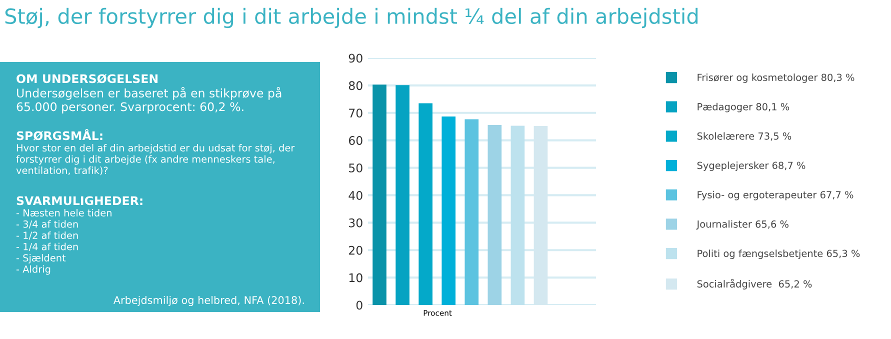 The width and height of the screenshot is (891, 339). What do you see at coordinates (351, 18) in the screenshot?
I see `chart-title: Støj, der forstyrrer dig i dit arbejde i mindst ¼ del af din arbejdstid` at bounding box center [351, 18].